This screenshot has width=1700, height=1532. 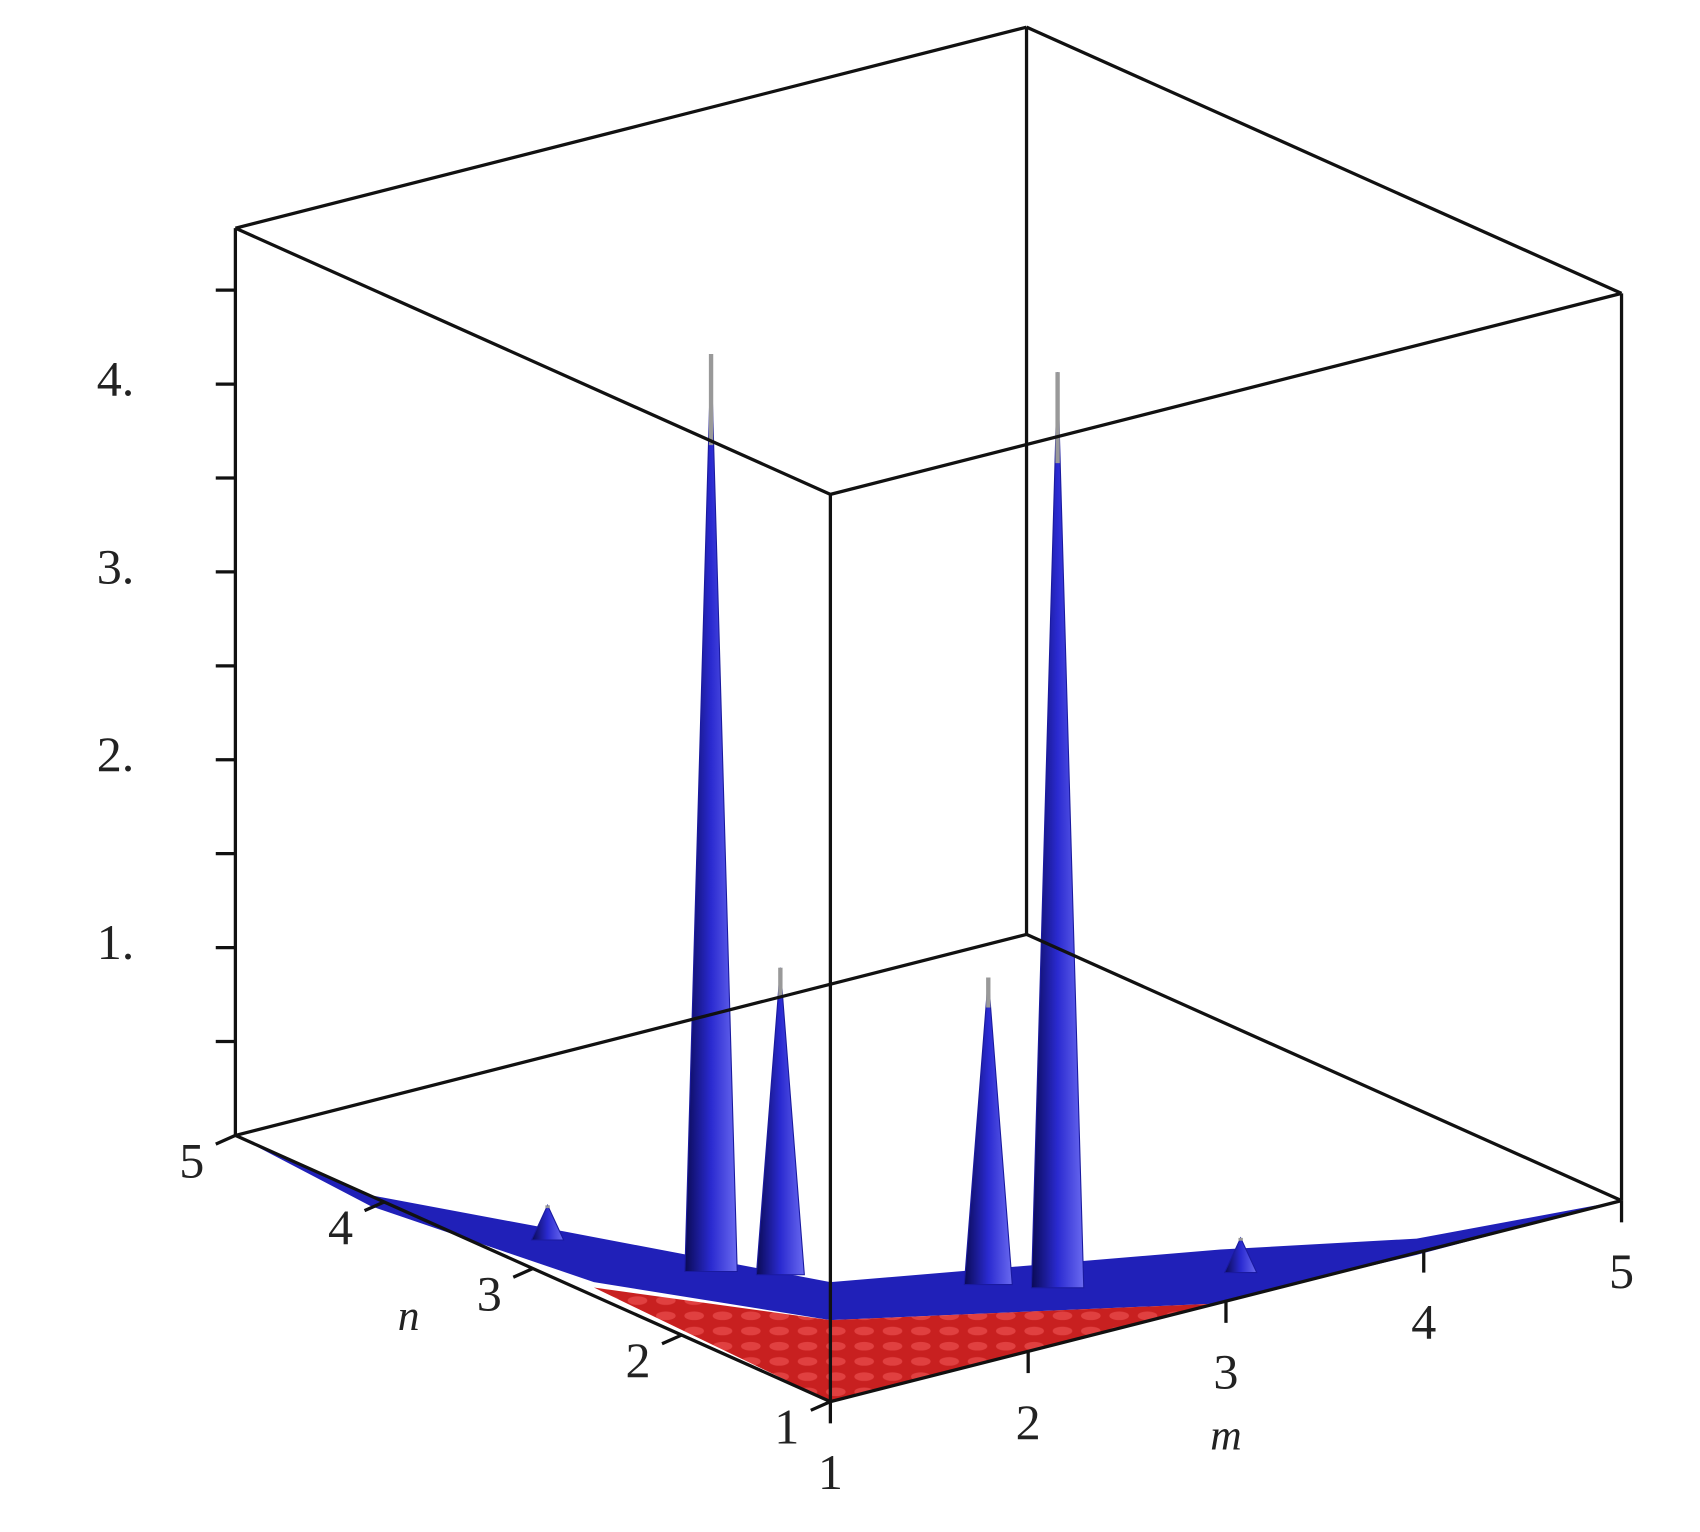 I want to click on z-tick-label: 2., so click(x=116, y=754).